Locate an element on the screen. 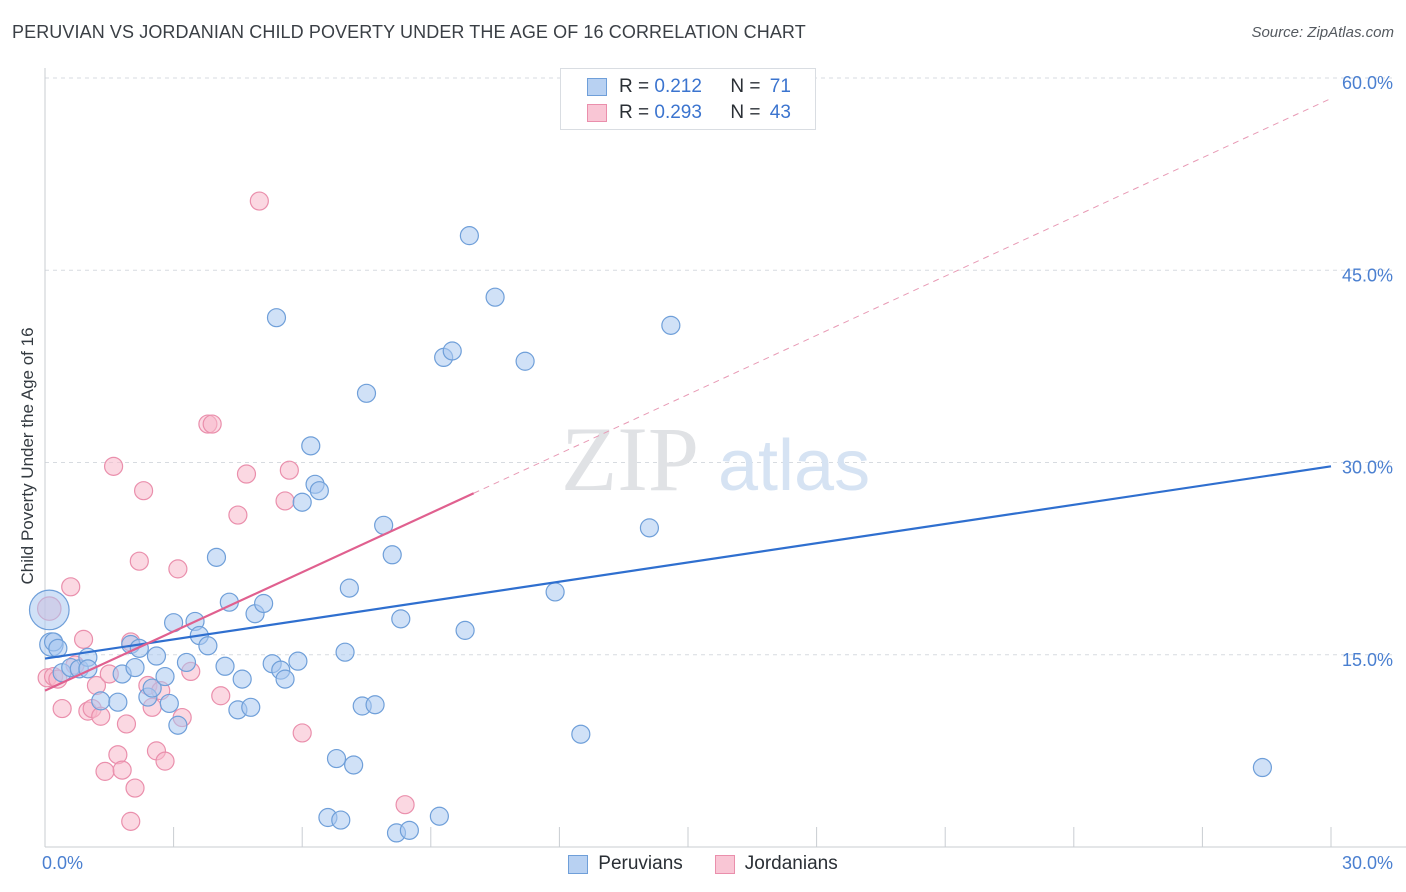 Image resolution: width=1406 pixels, height=892 pixels. x-tick-label: 30.0% is located at coordinates (1367, 863).